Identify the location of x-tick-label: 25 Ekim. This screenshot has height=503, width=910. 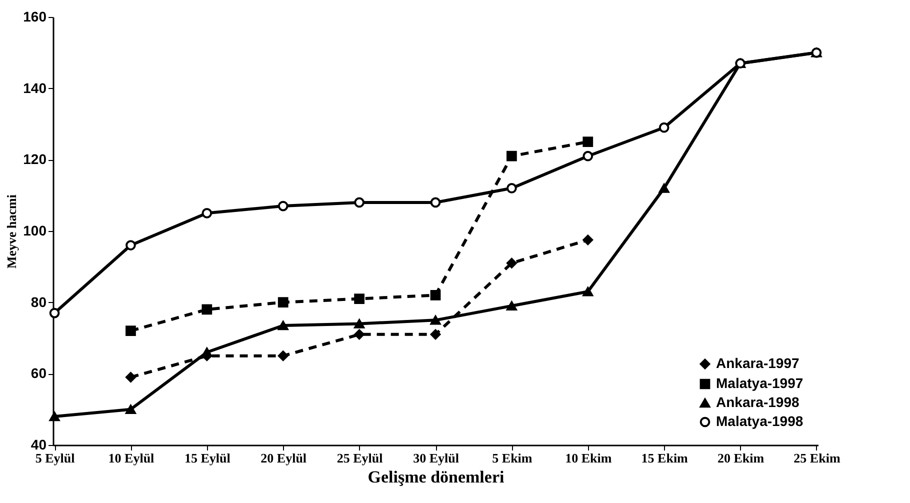
(817, 458).